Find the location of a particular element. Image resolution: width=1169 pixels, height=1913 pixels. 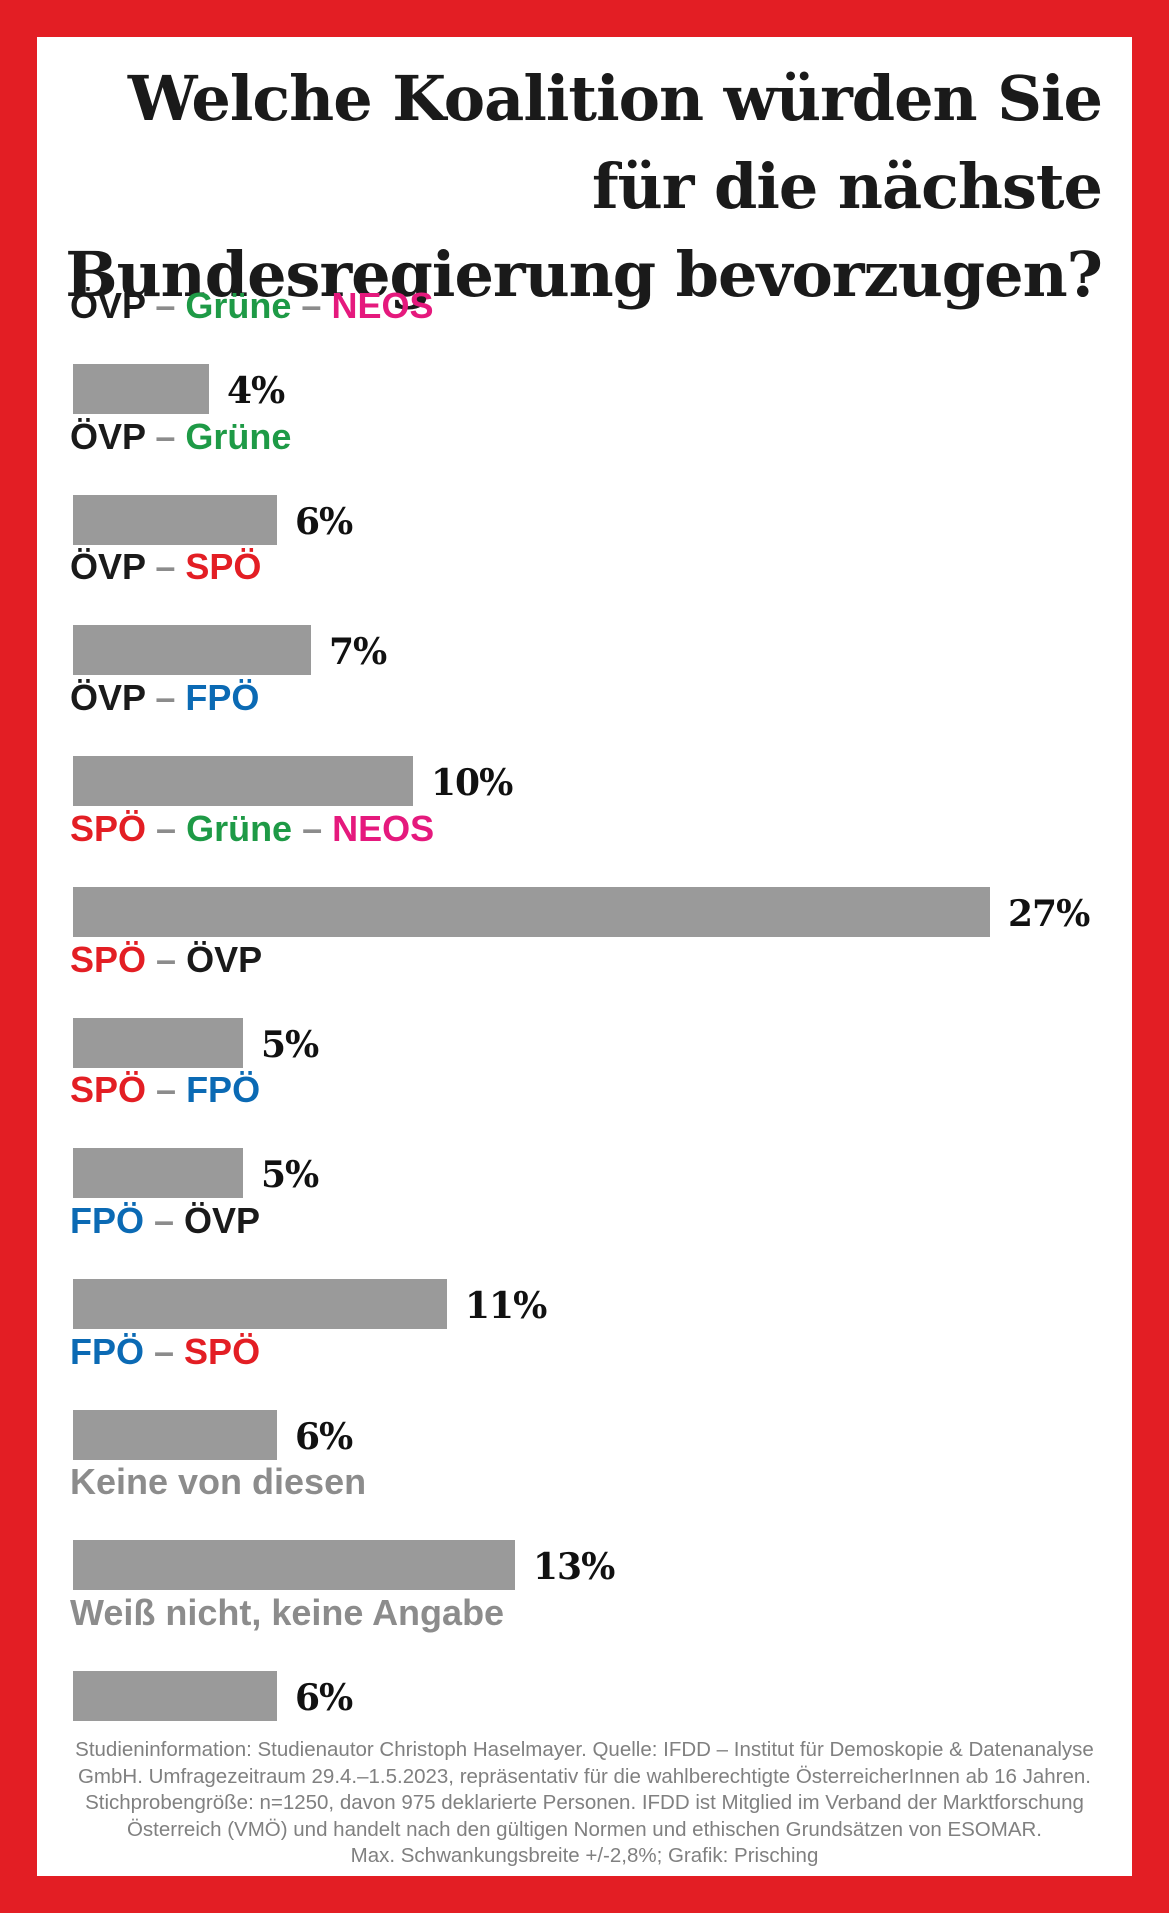

category-label: ÖVP – Grüne is located at coordinates (180, 437).